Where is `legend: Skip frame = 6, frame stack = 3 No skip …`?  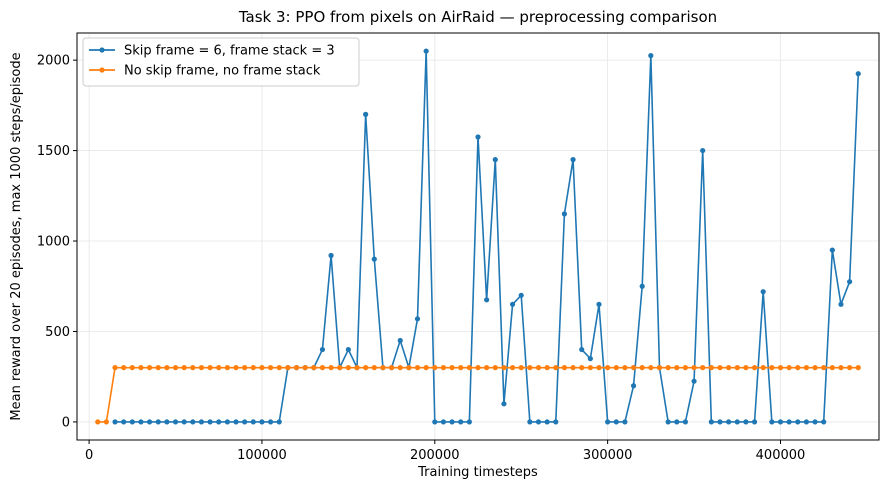 legend: Skip frame = 6, frame stack = 3 No skip … is located at coordinates (221, 62).